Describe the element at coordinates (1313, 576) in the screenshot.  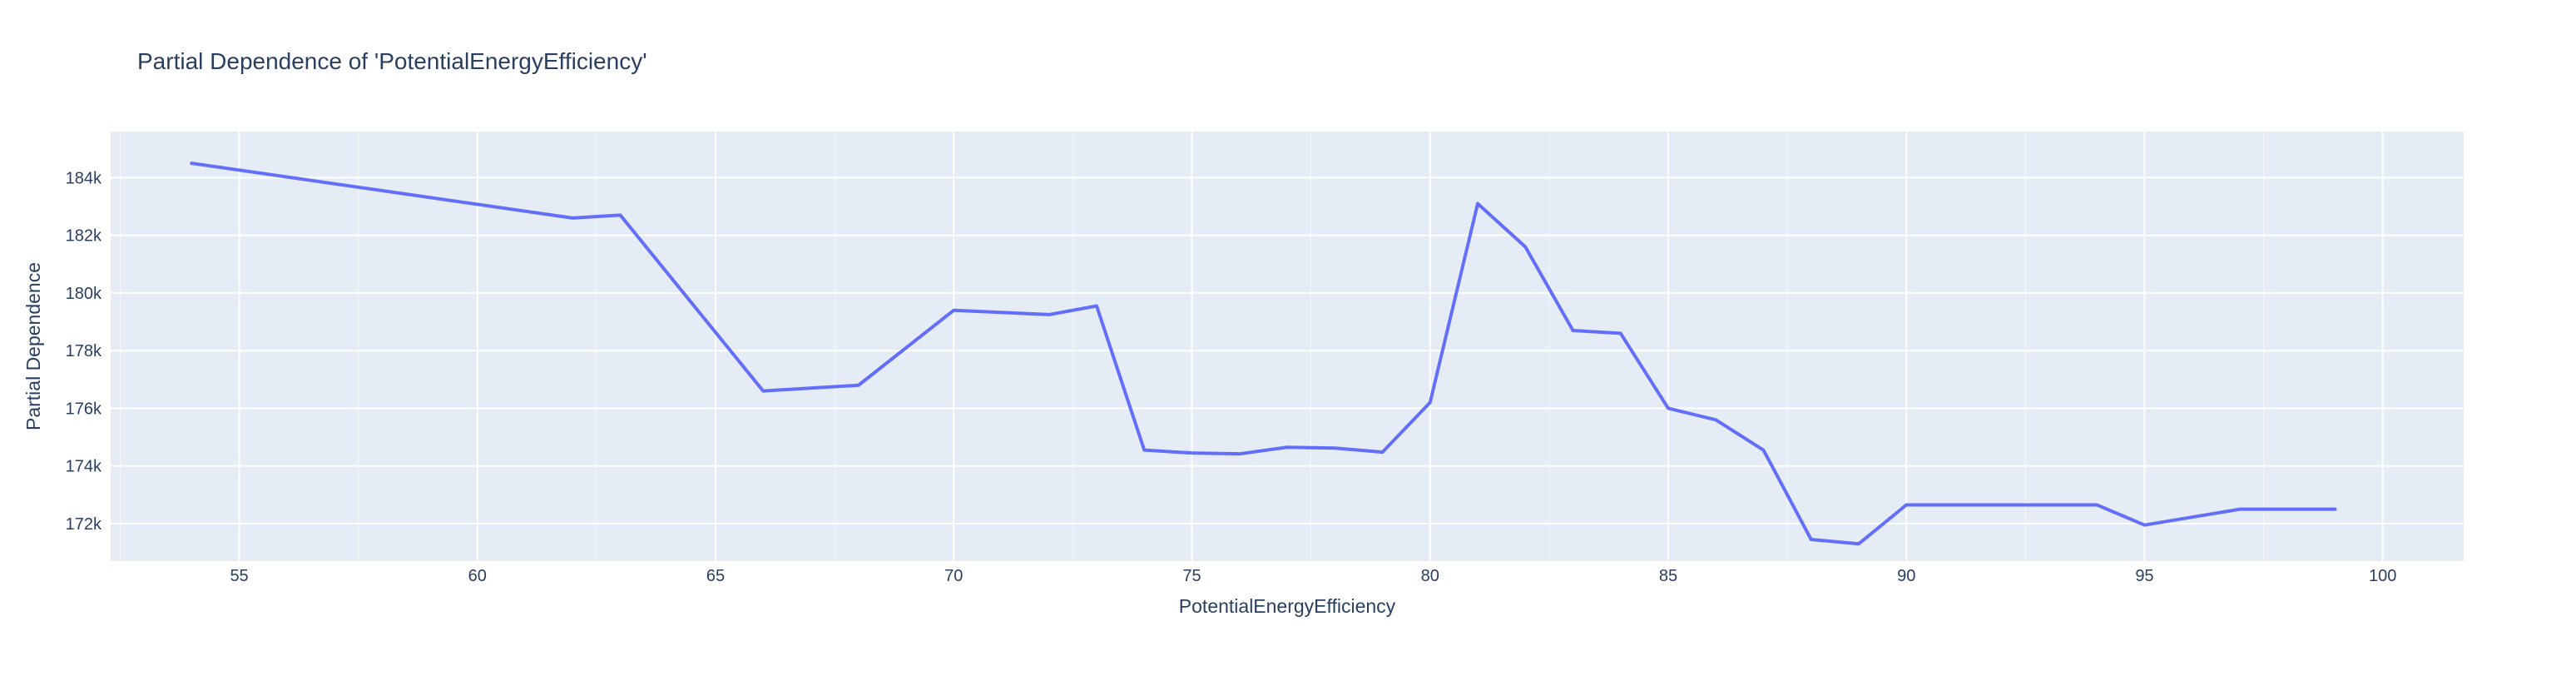
I see `x-axis-ticks: 55 60 65 70 75 80 85 90 95 100` at that location.